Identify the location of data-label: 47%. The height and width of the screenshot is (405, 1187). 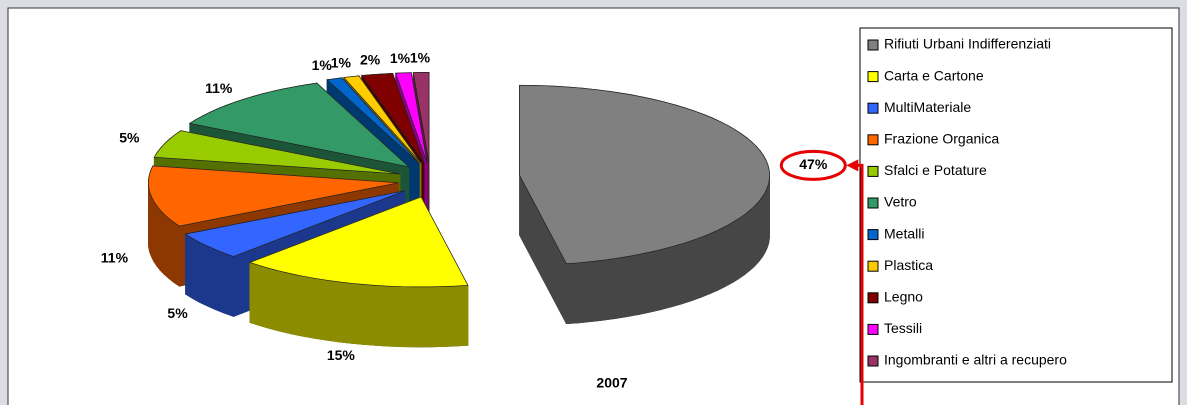
(813, 164).